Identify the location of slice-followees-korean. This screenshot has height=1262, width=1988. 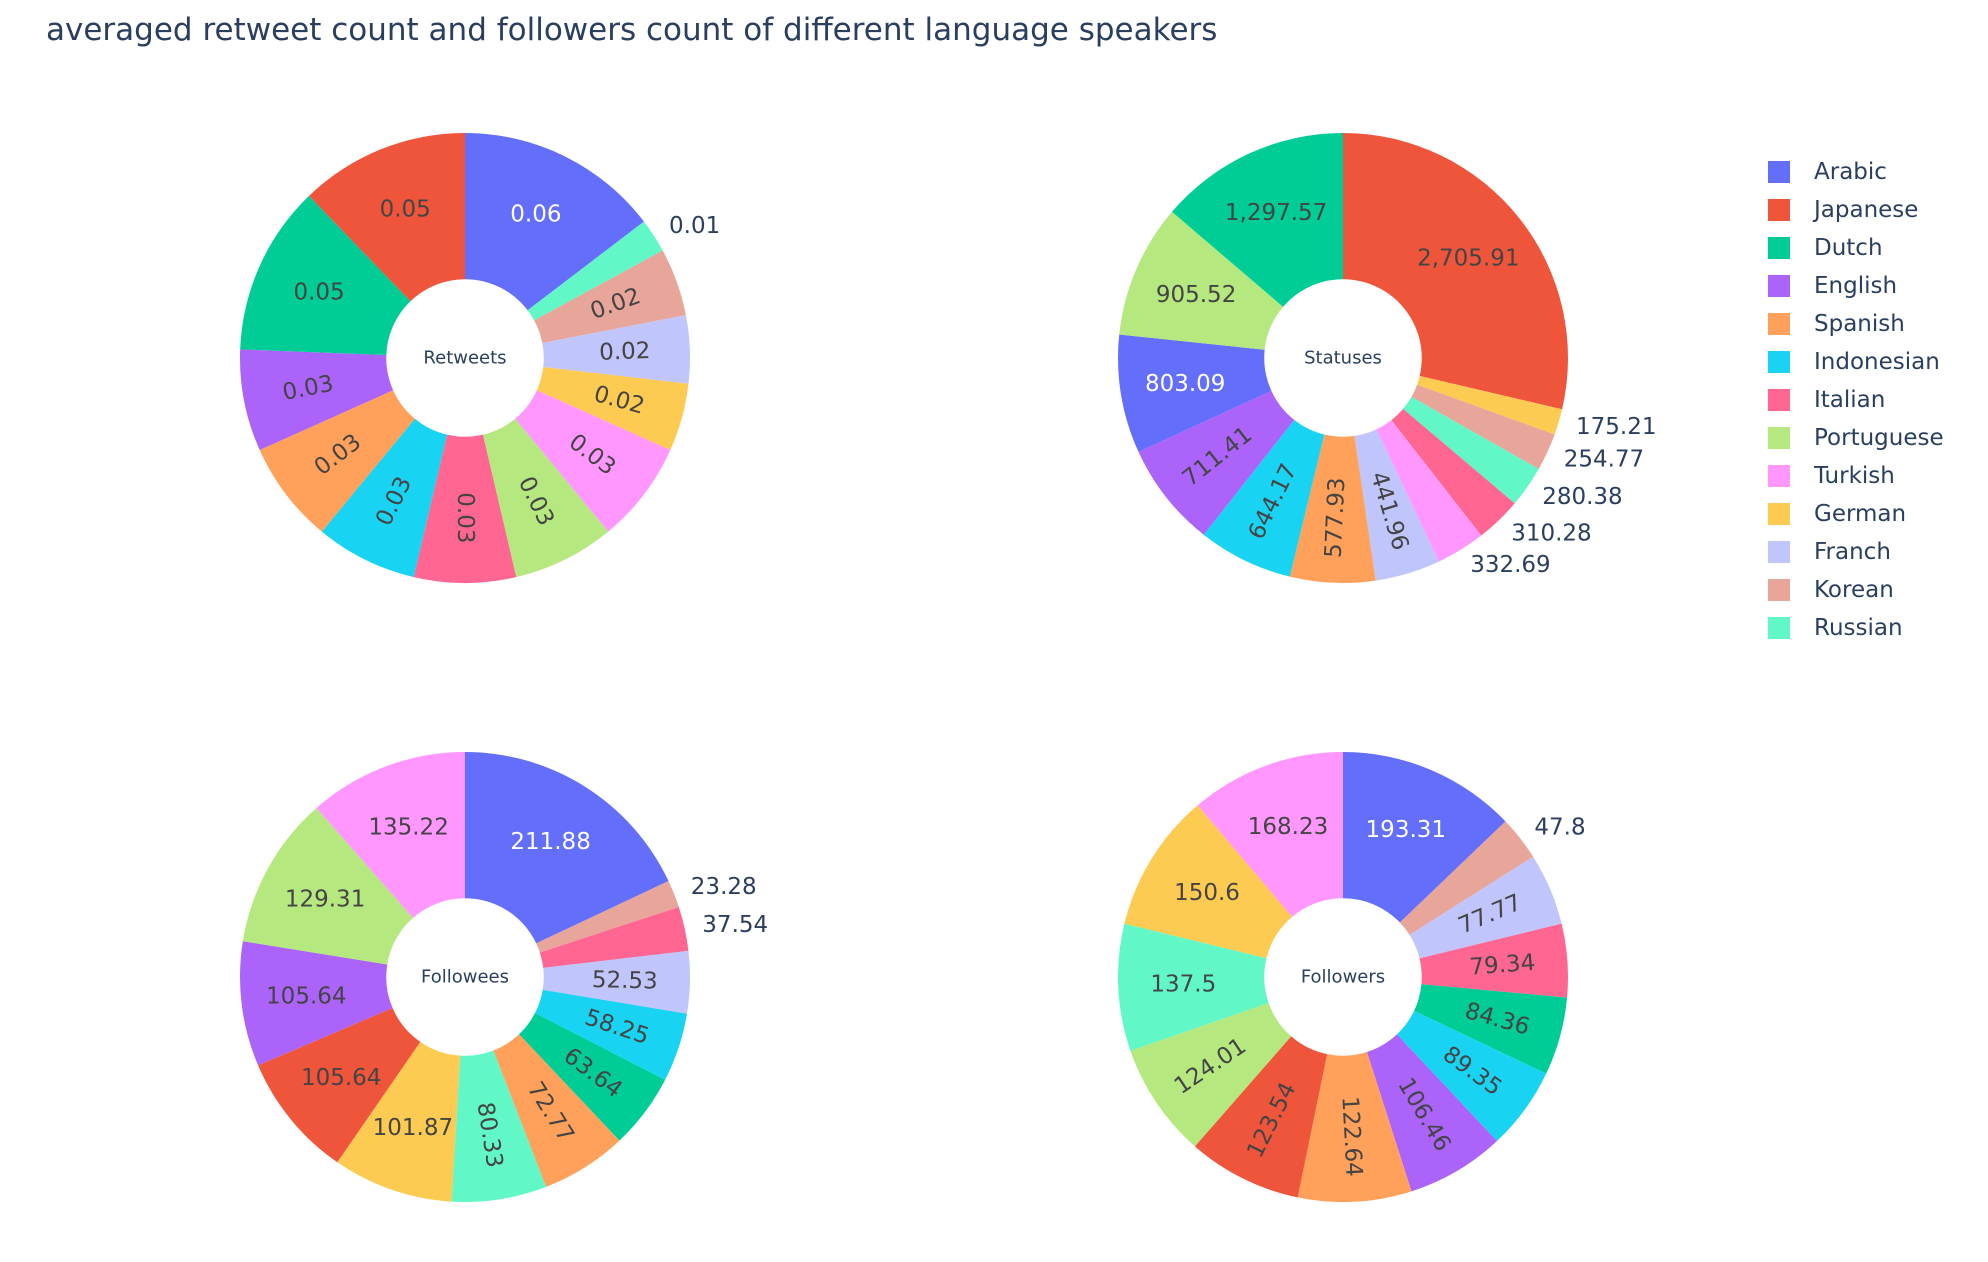
(607, 917).